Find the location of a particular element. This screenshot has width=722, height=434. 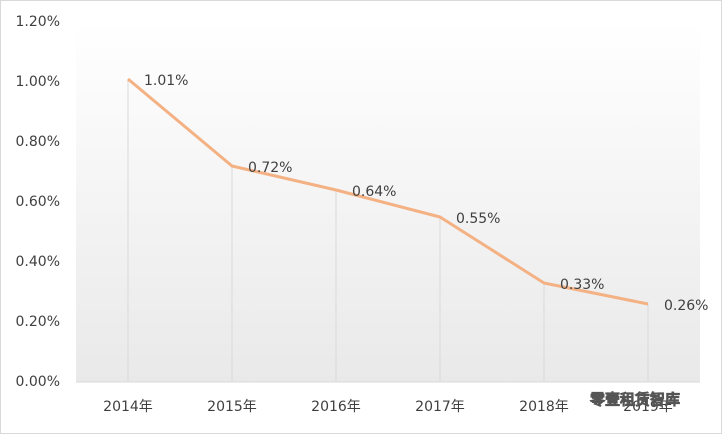

watermark: 零壹租赁智库 is located at coordinates (634, 400).